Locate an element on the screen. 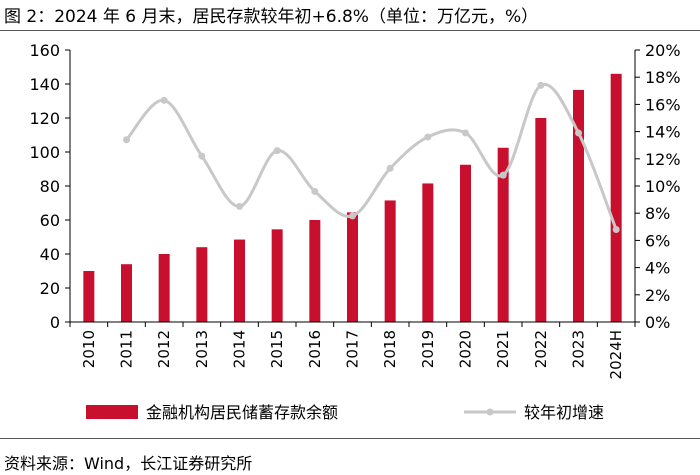 The image size is (700, 475). line-point-2021 is located at coordinates (503, 175).